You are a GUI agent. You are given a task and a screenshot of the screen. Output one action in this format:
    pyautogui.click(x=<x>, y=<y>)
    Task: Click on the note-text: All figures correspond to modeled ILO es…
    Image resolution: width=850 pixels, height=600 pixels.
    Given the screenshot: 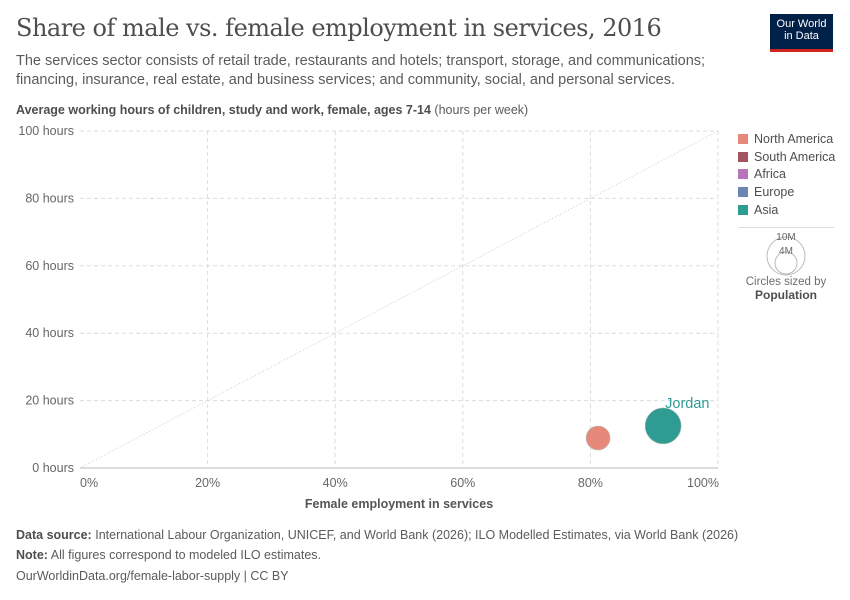 What is the action you would take?
    pyautogui.click(x=186, y=555)
    